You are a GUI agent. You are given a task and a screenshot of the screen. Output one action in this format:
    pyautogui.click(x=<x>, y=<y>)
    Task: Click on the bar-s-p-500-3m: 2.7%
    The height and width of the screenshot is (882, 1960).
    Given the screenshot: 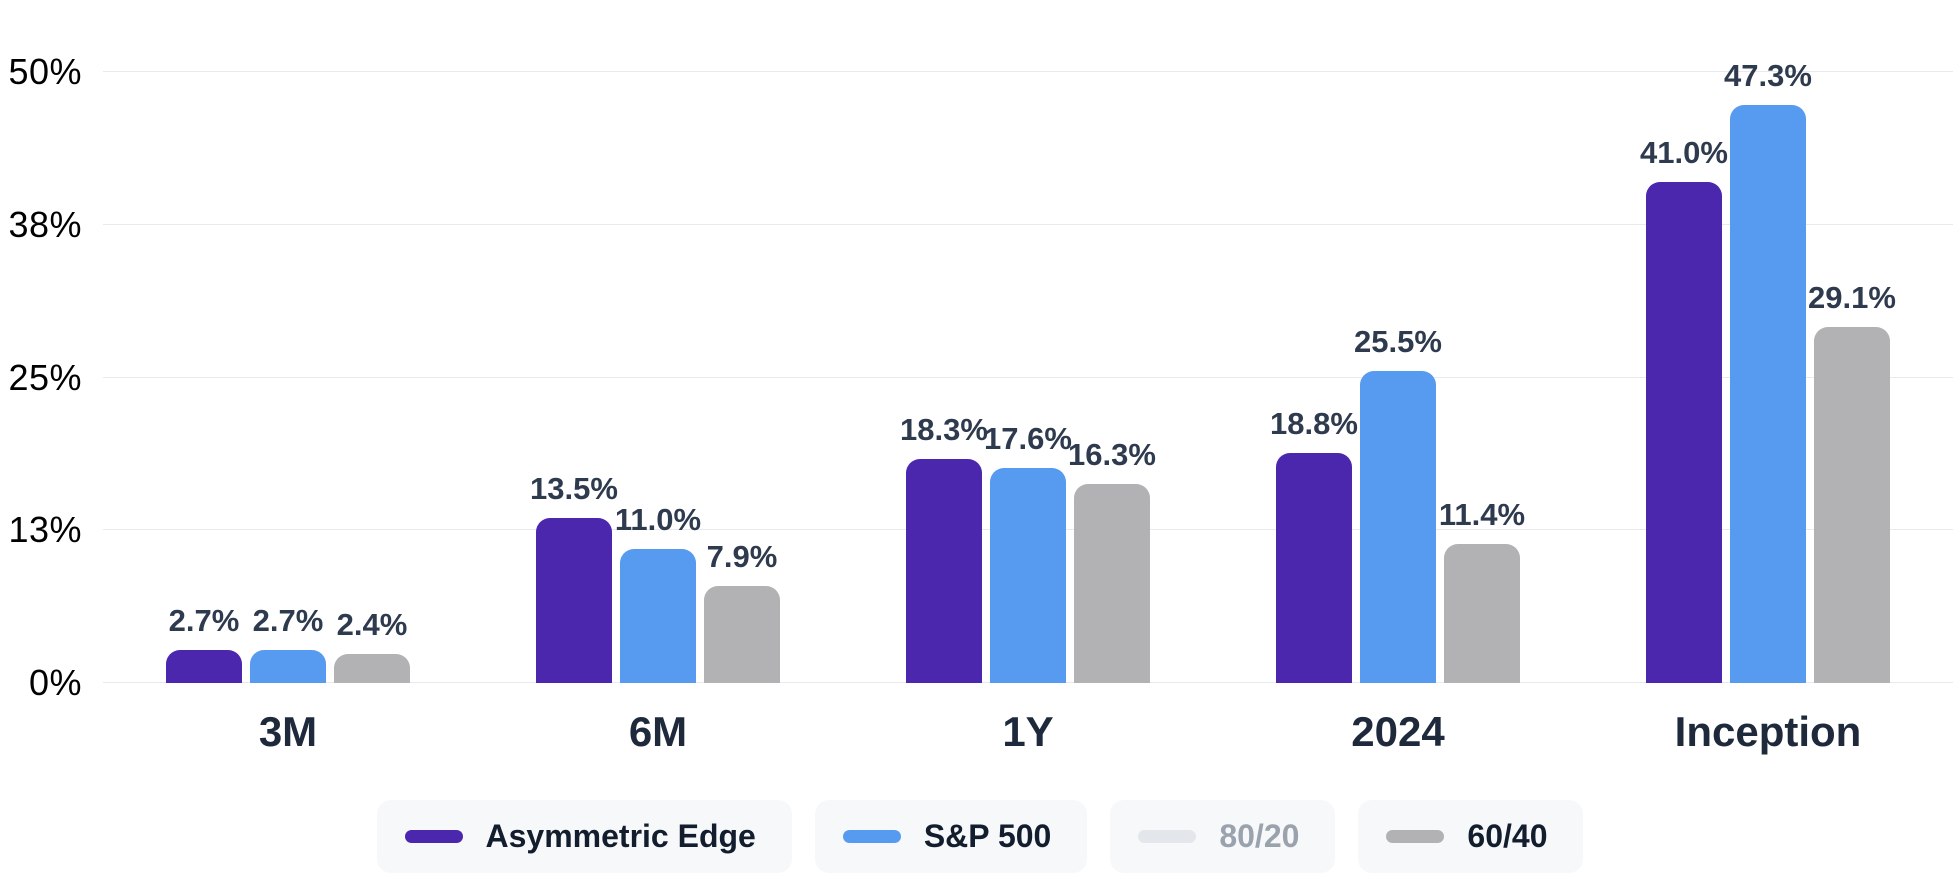 What is the action you would take?
    pyautogui.click(x=288, y=643)
    